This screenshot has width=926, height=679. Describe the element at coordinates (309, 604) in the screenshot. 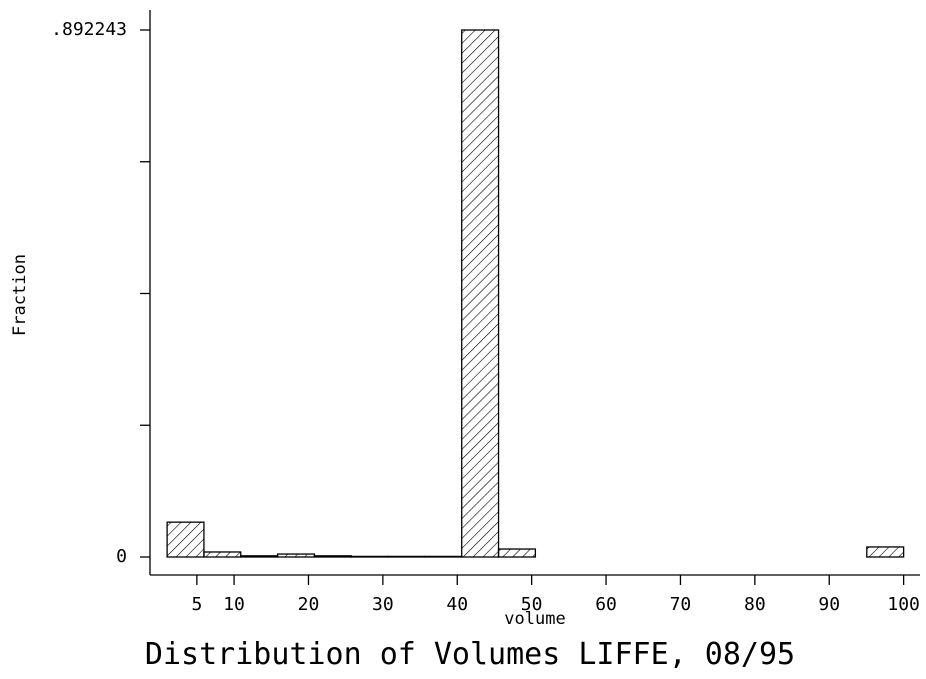

I see `x-tick-label: 20` at that location.